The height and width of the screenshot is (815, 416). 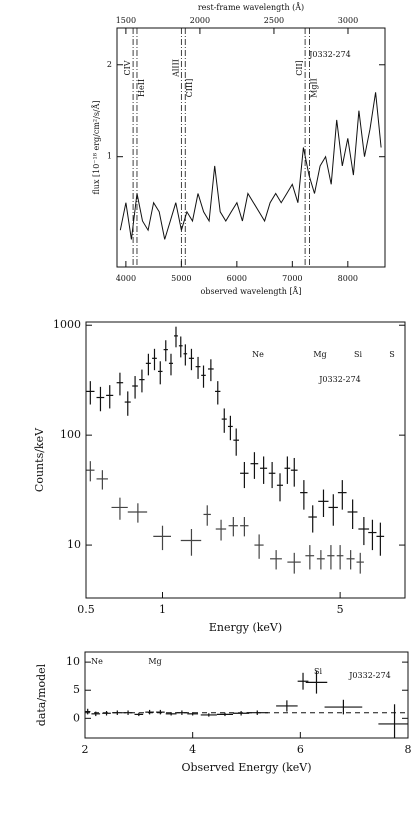 What do you see at coordinates (141, 88) in the screenshot?
I see `line-label: HeII` at bounding box center [141, 88].